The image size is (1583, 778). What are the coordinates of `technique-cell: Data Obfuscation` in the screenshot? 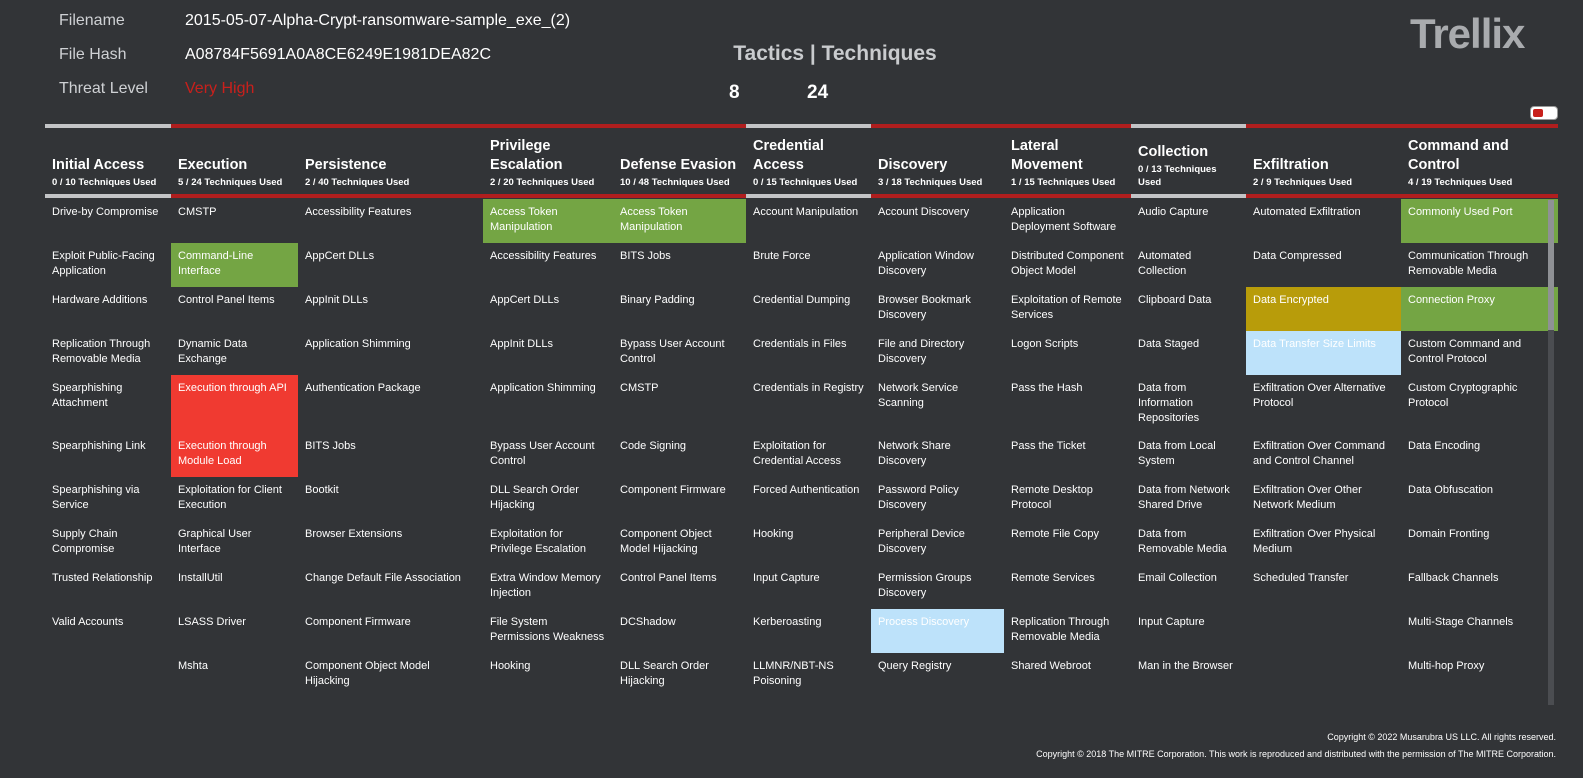 It's located at (1450, 490).